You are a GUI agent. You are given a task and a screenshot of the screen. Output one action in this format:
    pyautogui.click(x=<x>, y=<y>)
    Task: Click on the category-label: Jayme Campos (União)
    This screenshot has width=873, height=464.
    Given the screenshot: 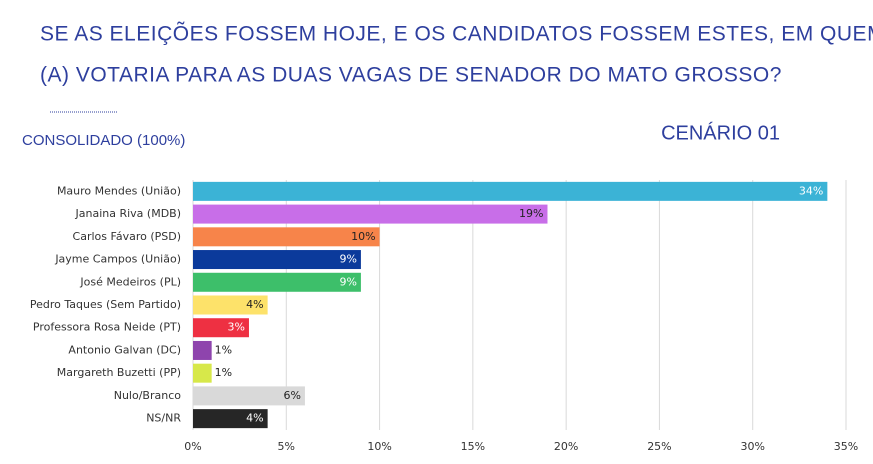 What is the action you would take?
    pyautogui.click(x=117, y=259)
    